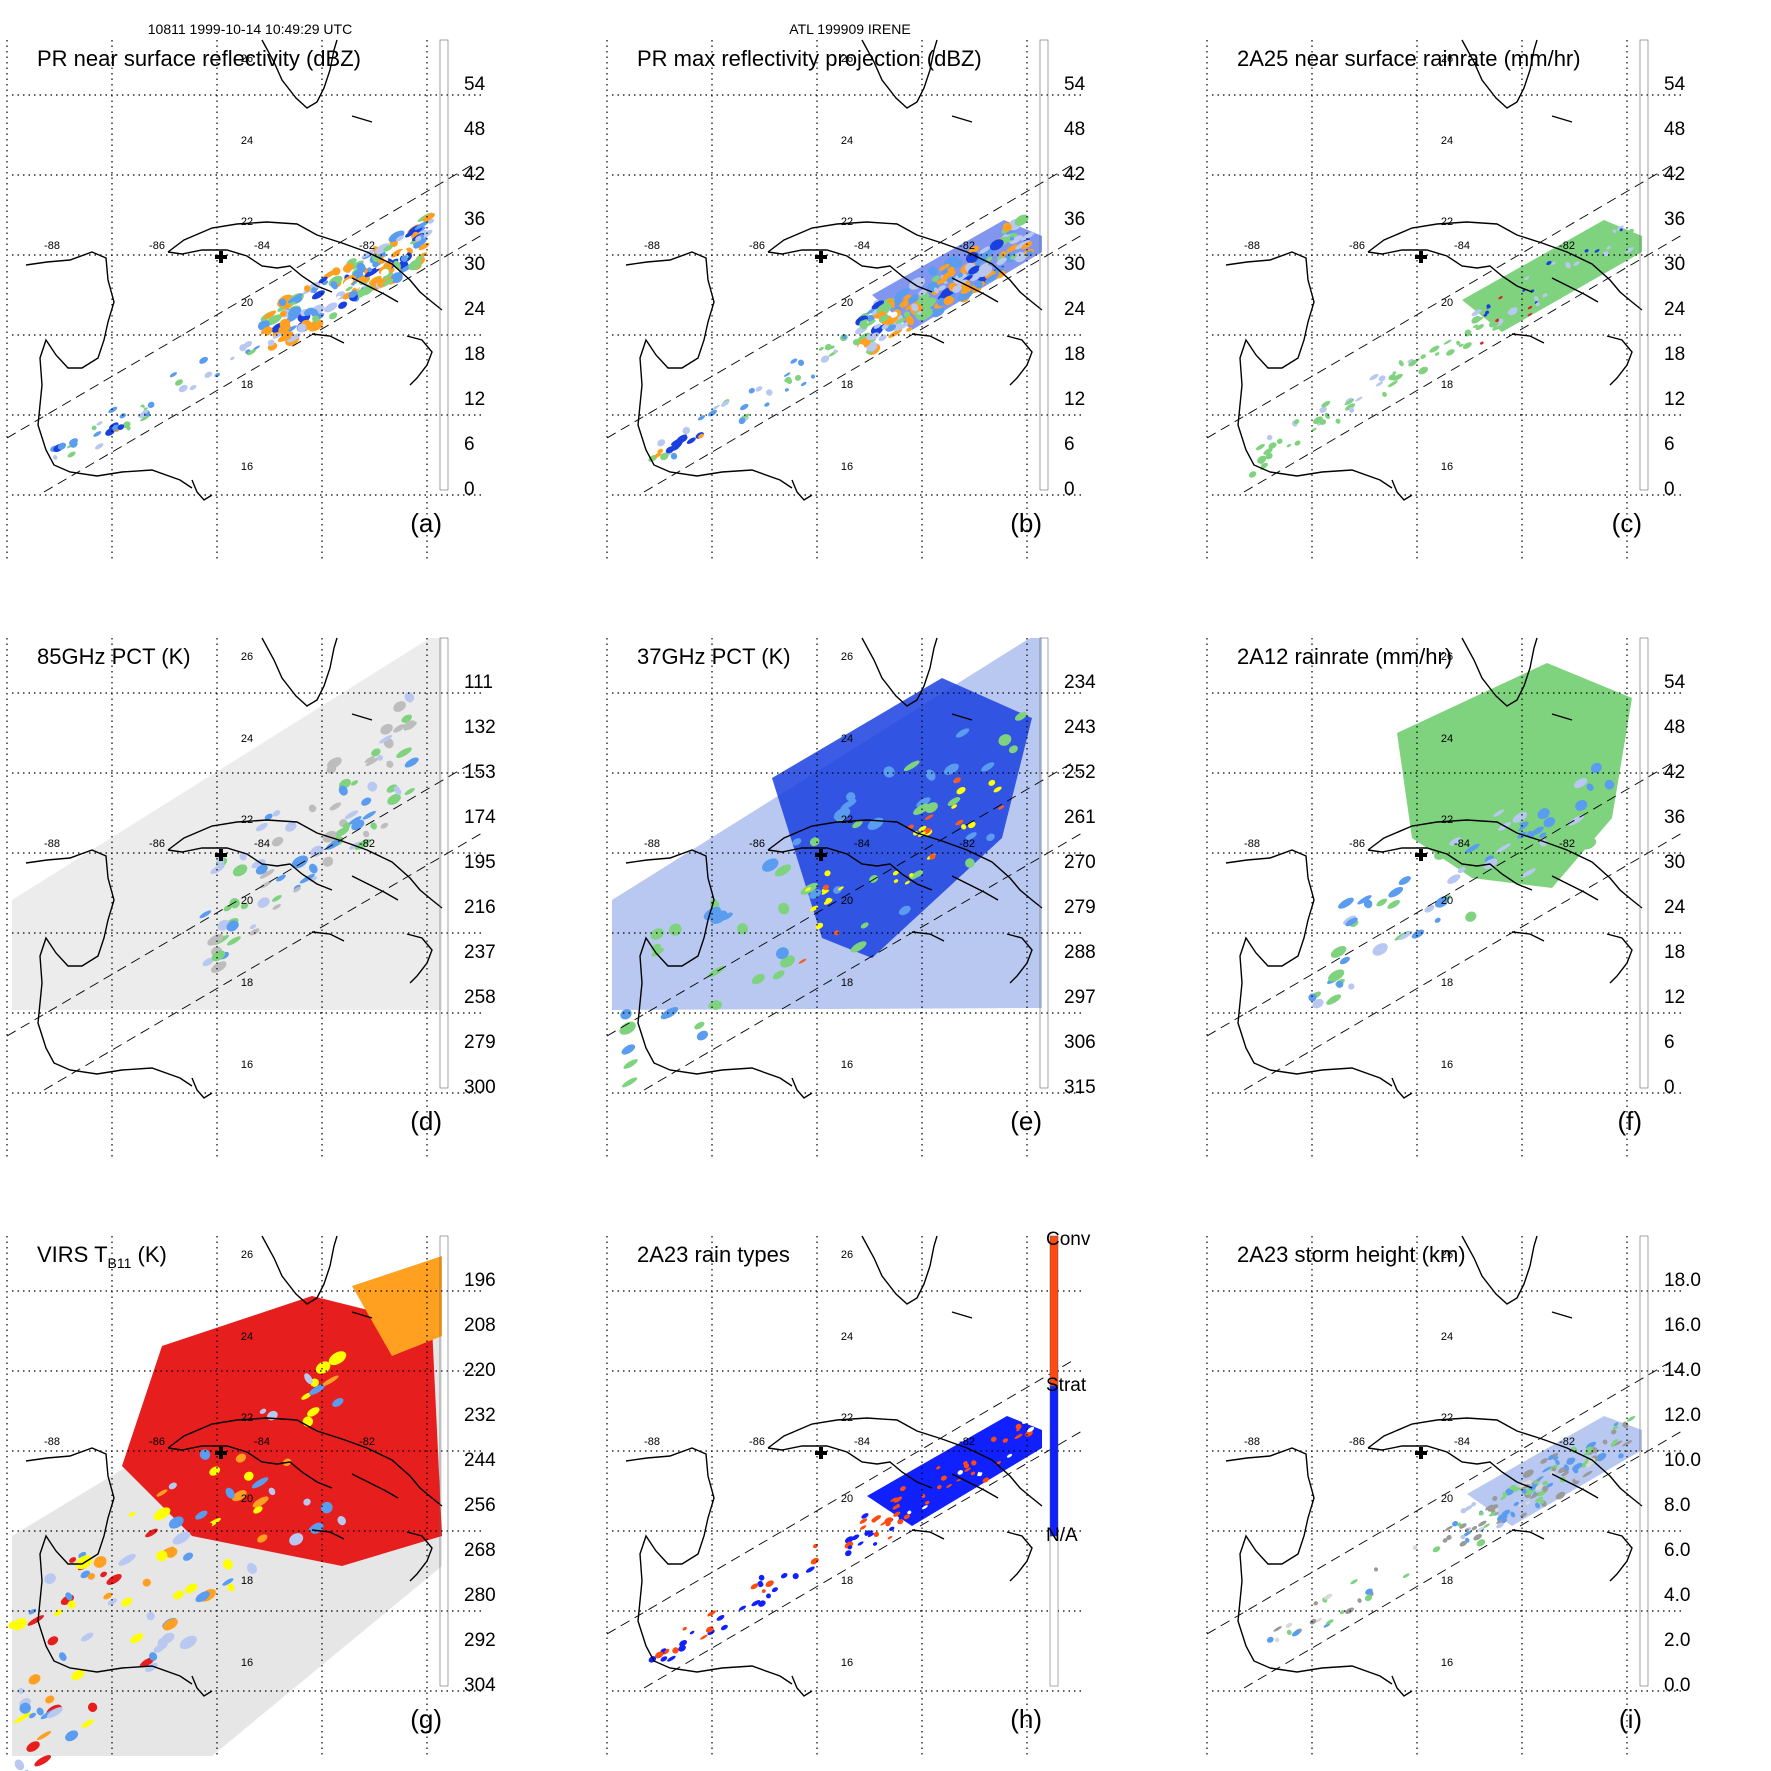 The width and height of the screenshot is (1771, 1771). I want to click on swath-edge-lower, so click(863, 961).